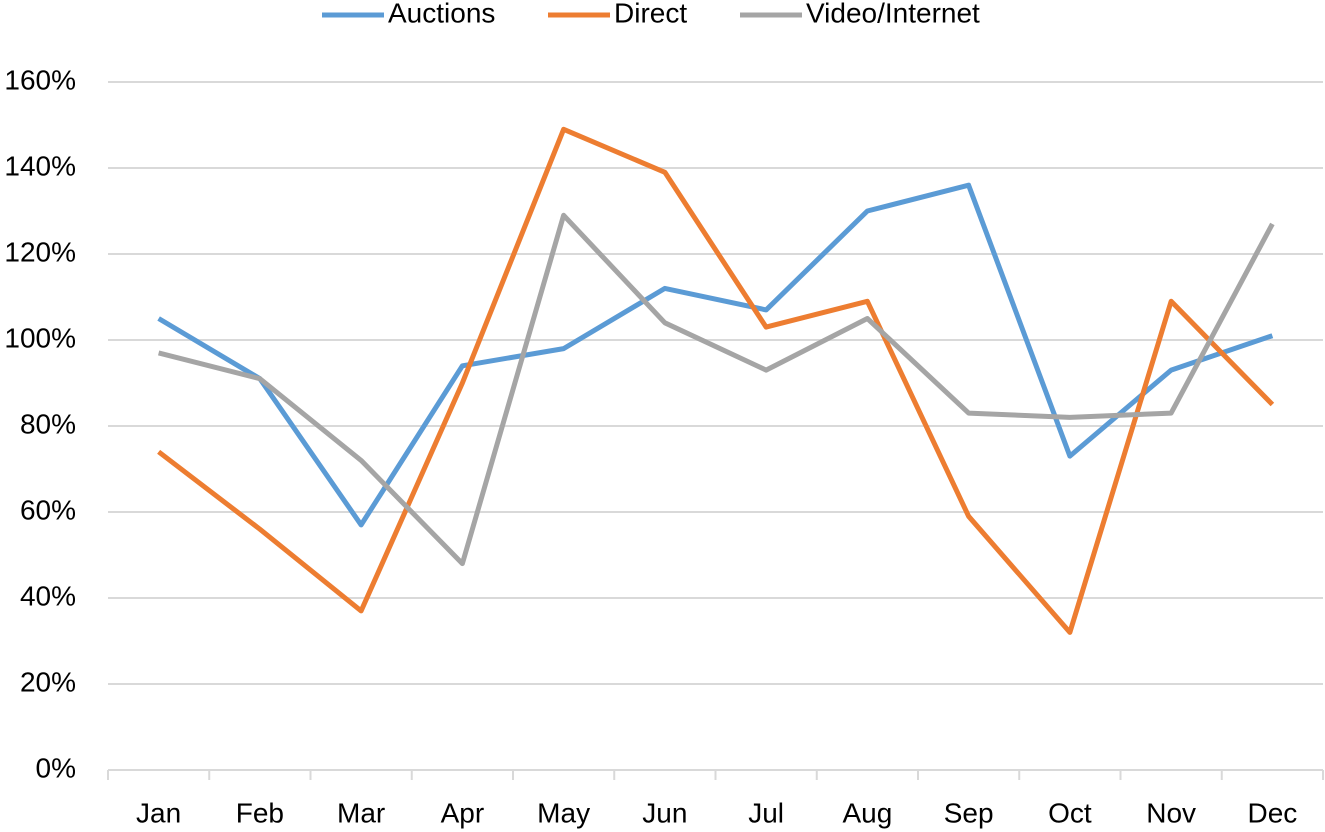 Image resolution: width=1325 pixels, height=832 pixels. Describe the element at coordinates (563, 812) in the screenshot. I see `x-tick-label: May` at that location.